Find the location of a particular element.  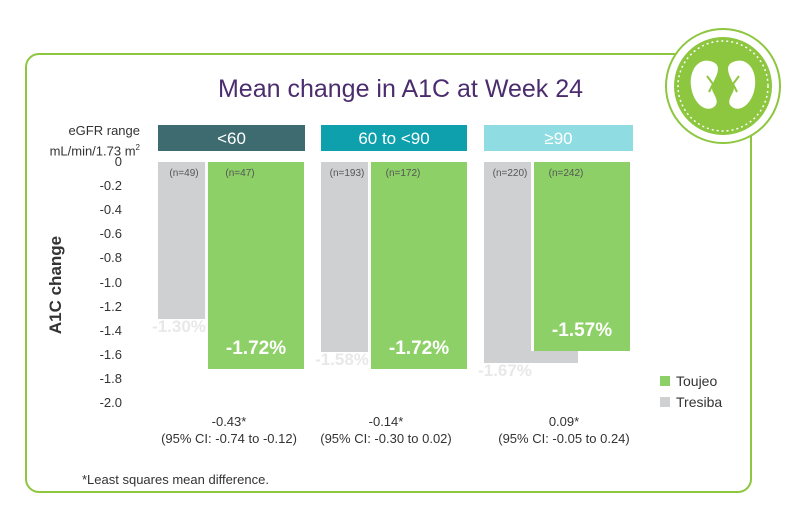

footnote: *Least squares mean difference. is located at coordinates (175, 479).